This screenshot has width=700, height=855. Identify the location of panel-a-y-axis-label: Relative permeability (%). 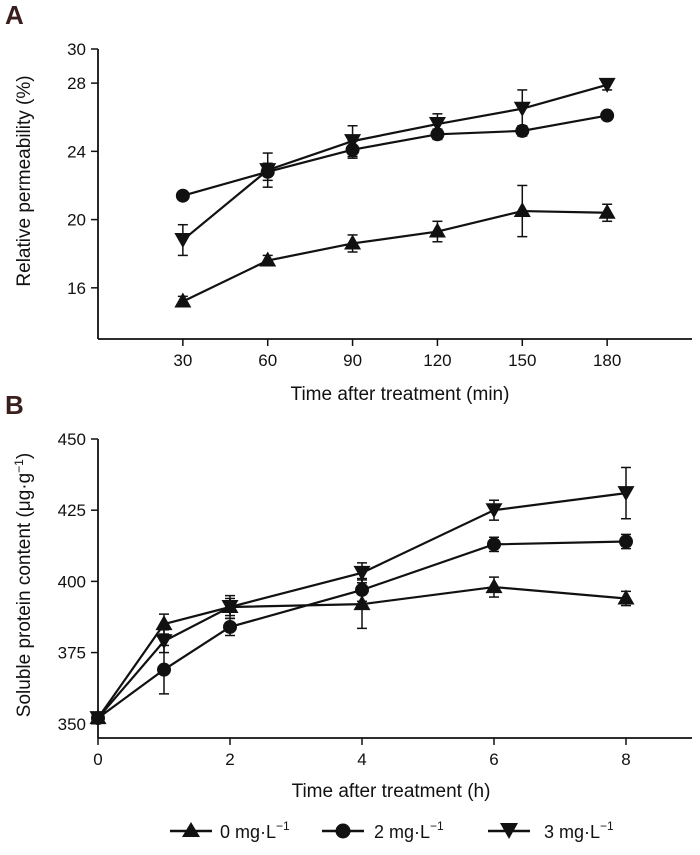
(24, 180).